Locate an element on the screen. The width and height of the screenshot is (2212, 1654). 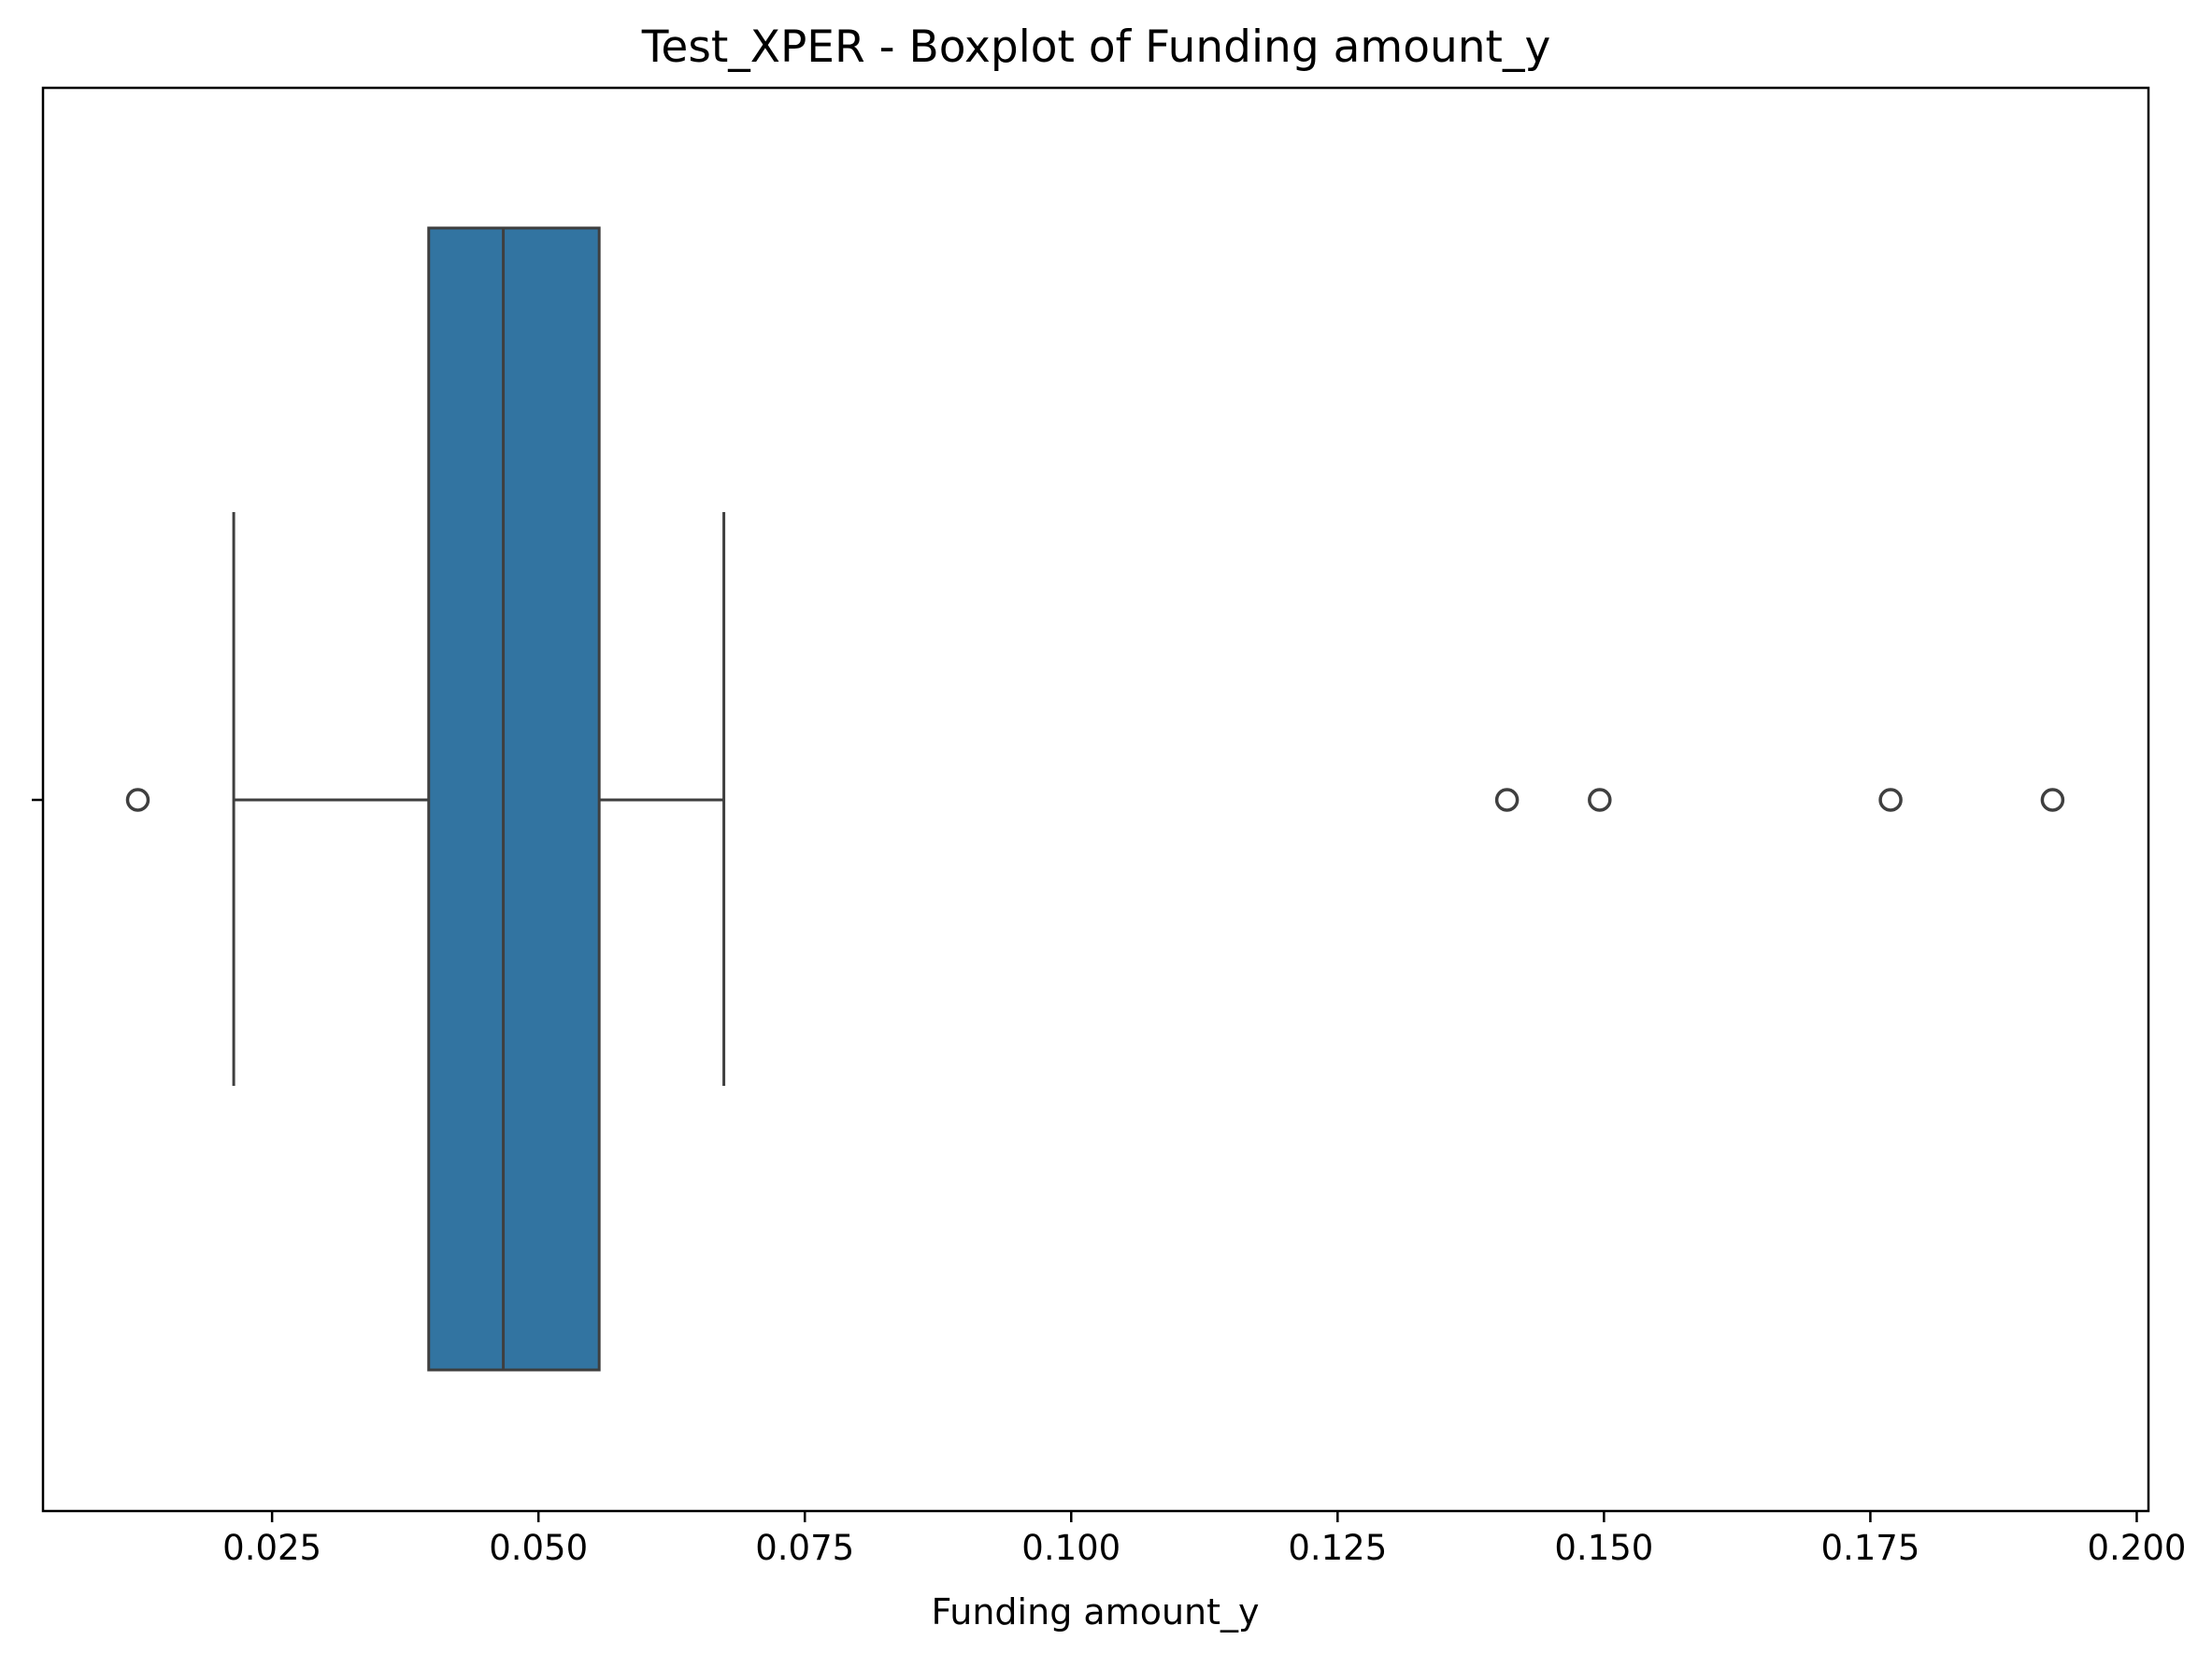
chart-title: Test_XPER - Boxplot of Funding amount_y is located at coordinates (1096, 47).